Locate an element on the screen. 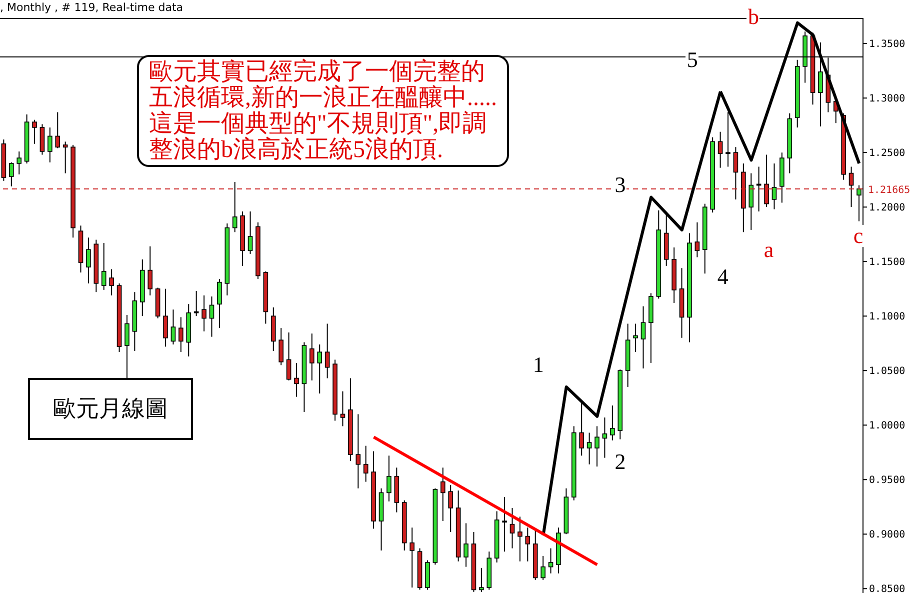 This screenshot has width=911, height=593. y-tick-label: 0.9000 is located at coordinates (887, 535).